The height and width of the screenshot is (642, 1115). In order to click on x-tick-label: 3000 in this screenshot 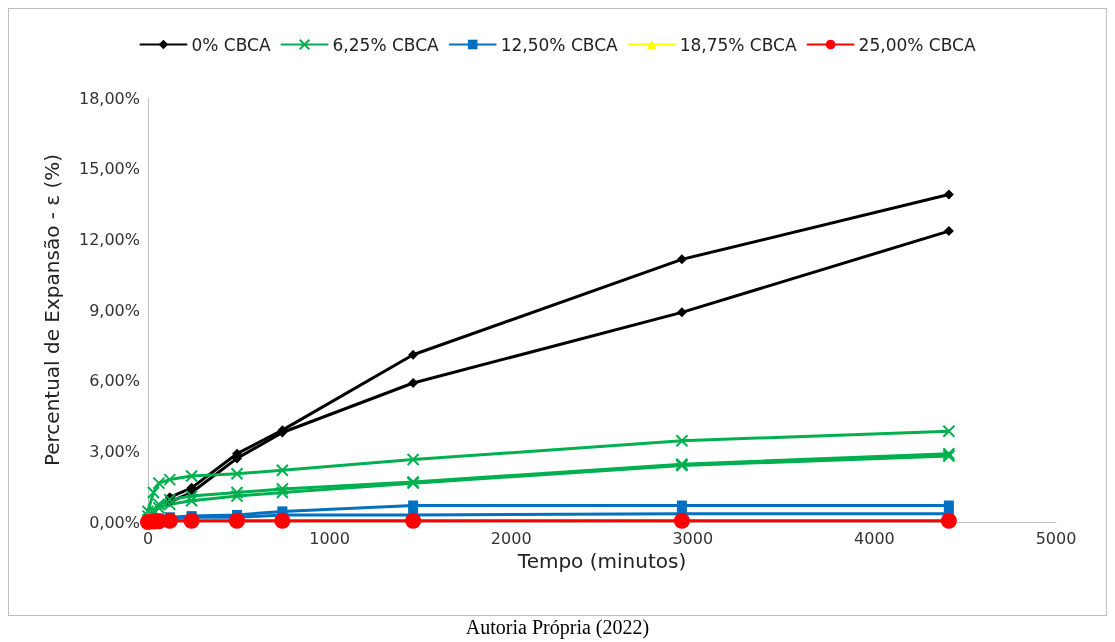, I will do `click(693, 538)`.